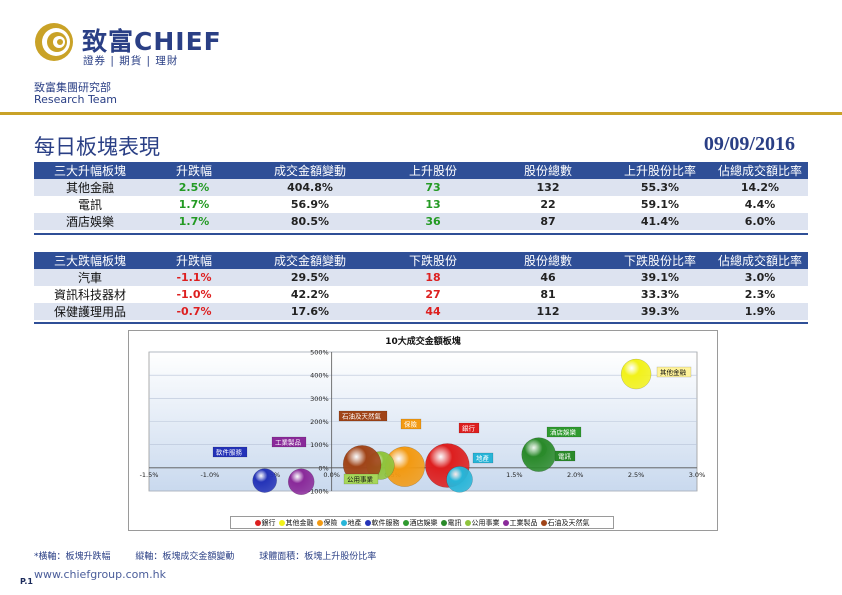 This screenshot has width=842, height=595. What do you see at coordinates (310, 294) in the screenshot?
I see `turnover-change: 42.2%` at bounding box center [310, 294].